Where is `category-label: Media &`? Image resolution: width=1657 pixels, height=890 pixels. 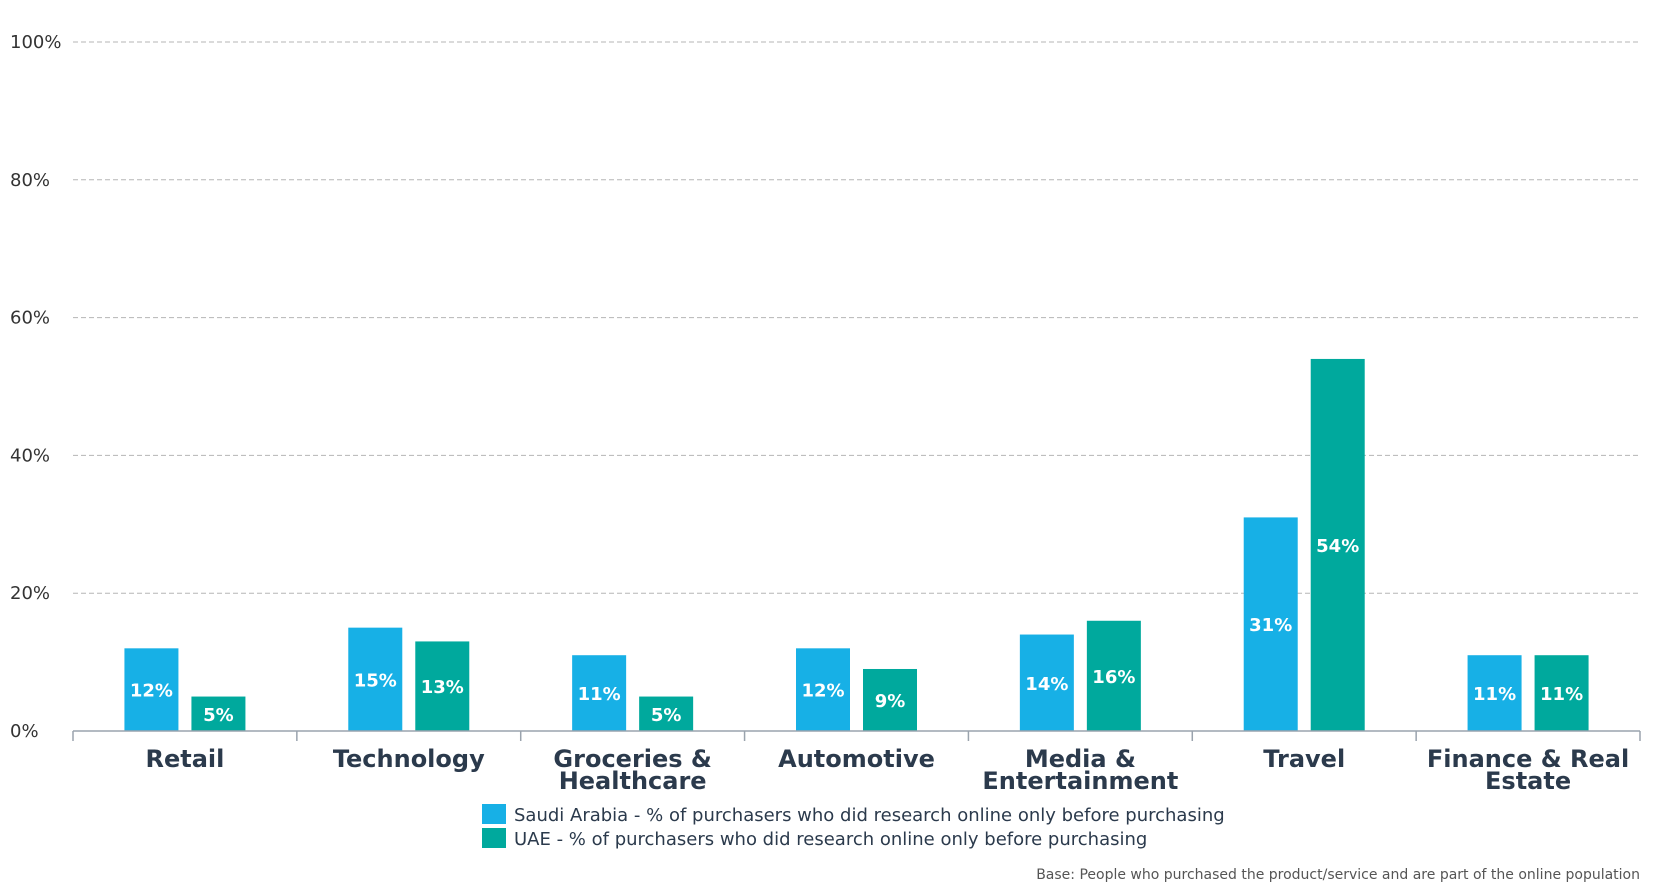
category-label: Media & is located at coordinates (1080, 759).